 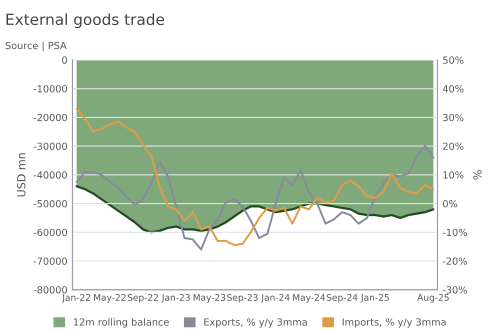 I want to click on y-tick-label: -10000, so click(x=50, y=88).